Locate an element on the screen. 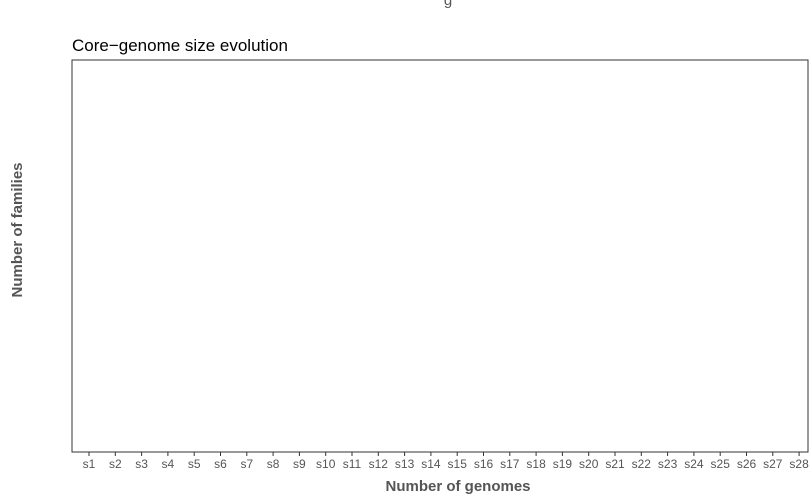  x-tick-label: s26 is located at coordinates (747, 464).